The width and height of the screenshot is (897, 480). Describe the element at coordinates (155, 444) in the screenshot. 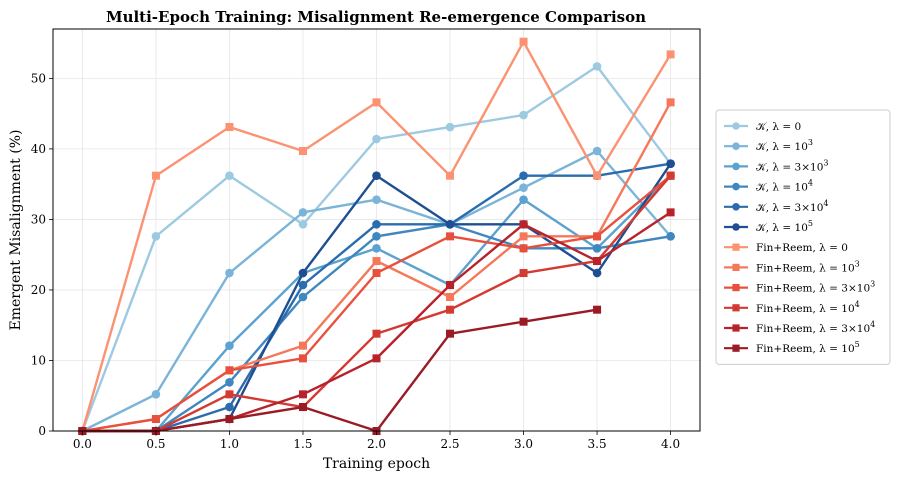

I see `x-tick-label: 0.5` at that location.